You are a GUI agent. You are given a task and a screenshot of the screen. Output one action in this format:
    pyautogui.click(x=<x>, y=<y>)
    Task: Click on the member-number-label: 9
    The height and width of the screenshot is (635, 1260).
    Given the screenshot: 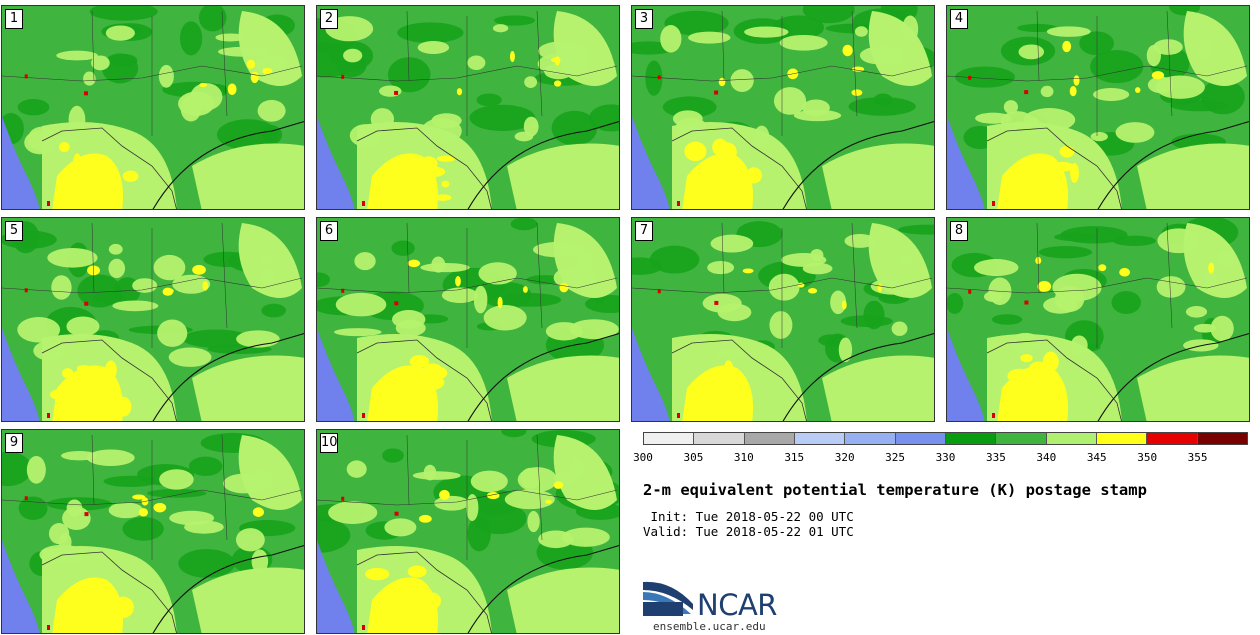 What is the action you would take?
    pyautogui.click(x=14, y=443)
    